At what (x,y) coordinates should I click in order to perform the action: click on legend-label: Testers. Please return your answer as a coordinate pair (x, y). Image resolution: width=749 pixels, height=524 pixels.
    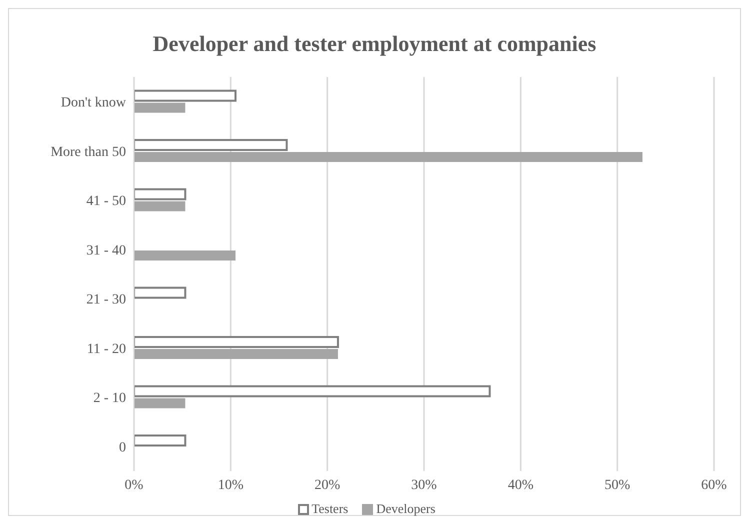
    Looking at the image, I should click on (329, 509).